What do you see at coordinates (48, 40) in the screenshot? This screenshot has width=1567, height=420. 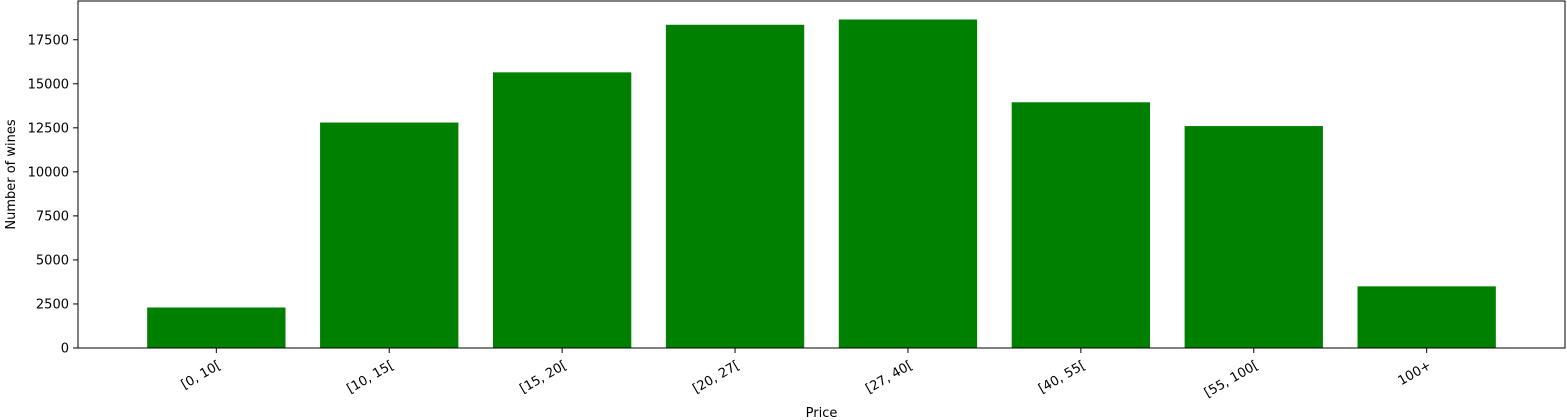 I see `y-tick-label-7: 17500` at bounding box center [48, 40].